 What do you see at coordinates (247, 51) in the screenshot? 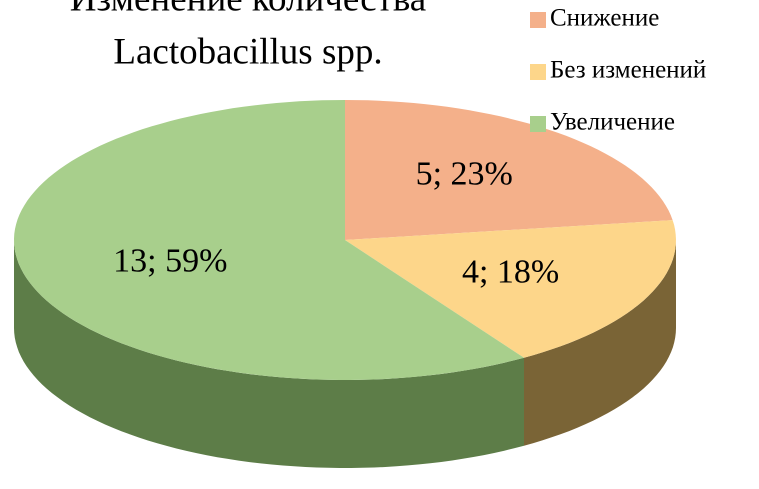
I see `chart-title: Lactobacillus spp.` at bounding box center [247, 51].